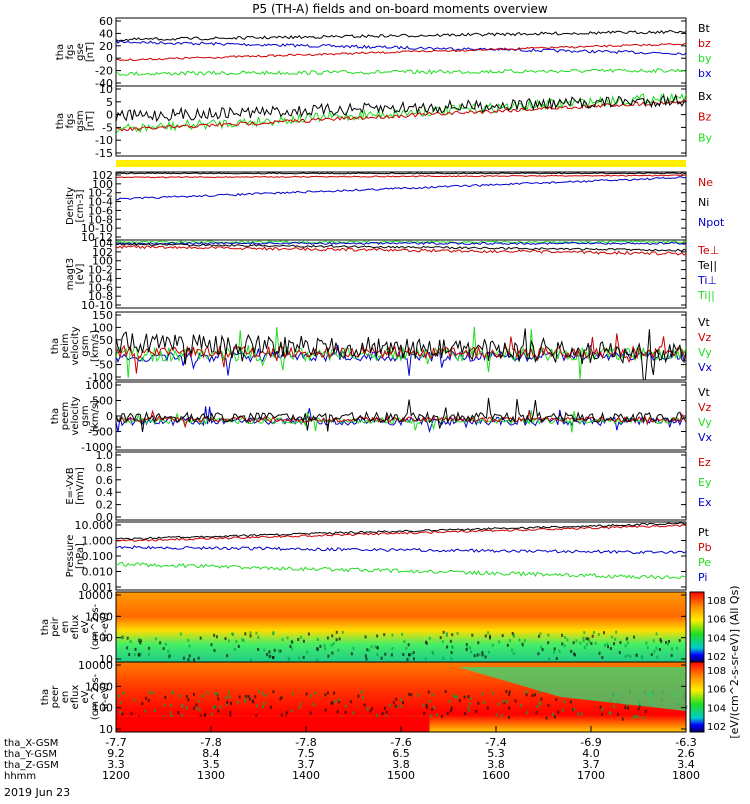  I want to click on y-tick-label: -15, so click(104, 153).